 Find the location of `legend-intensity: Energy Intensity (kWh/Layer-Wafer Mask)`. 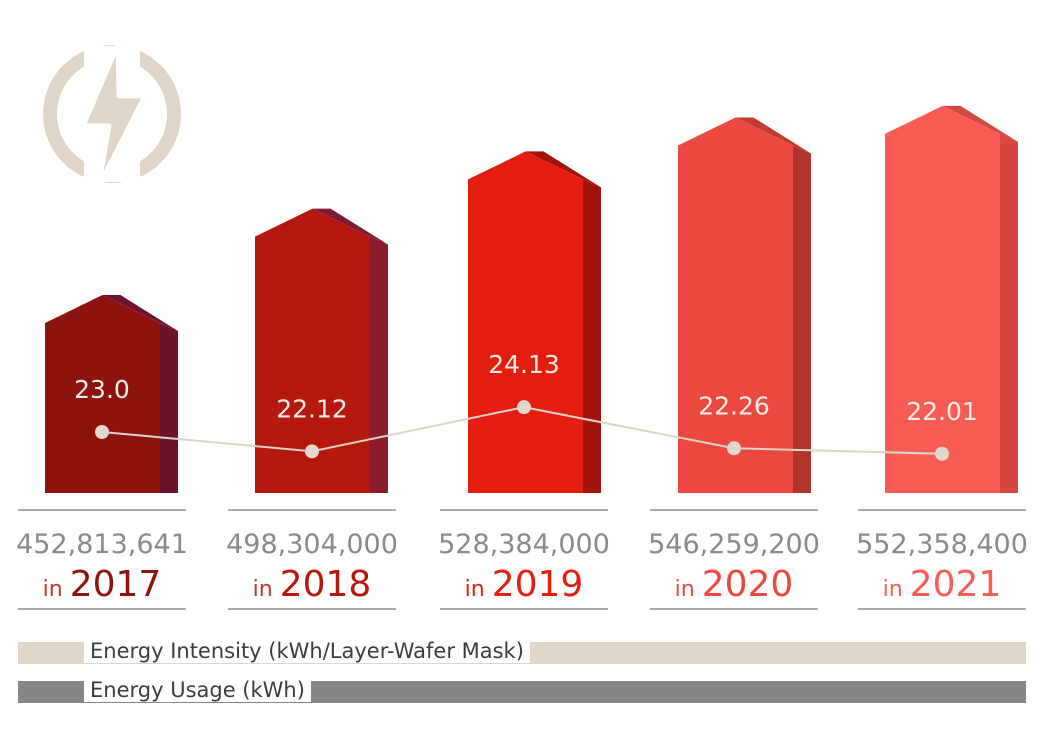

legend-intensity: Energy Intensity (kWh/Layer-Wafer Mask) is located at coordinates (522, 651).